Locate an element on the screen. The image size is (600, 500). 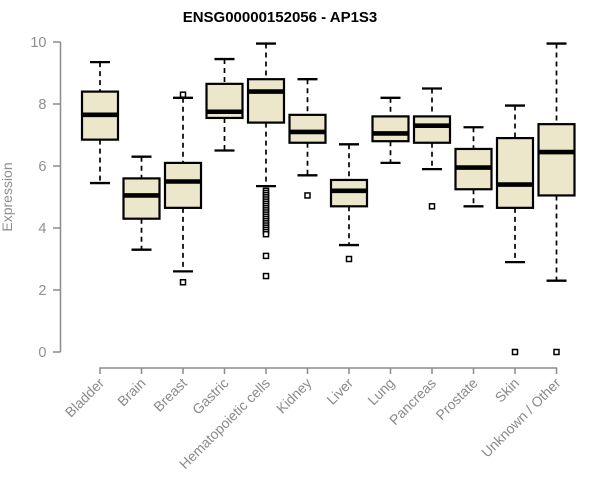
x-label-brain: Brain is located at coordinates (131, 392).